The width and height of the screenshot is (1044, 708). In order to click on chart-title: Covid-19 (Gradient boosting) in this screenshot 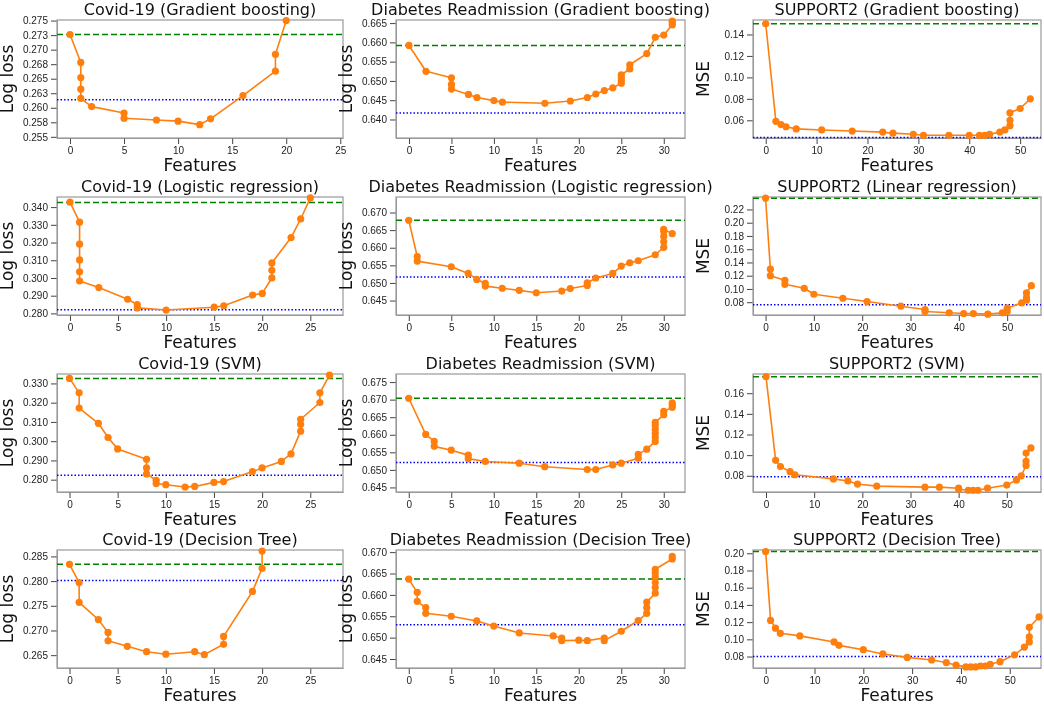, I will do `click(200, 9)`.